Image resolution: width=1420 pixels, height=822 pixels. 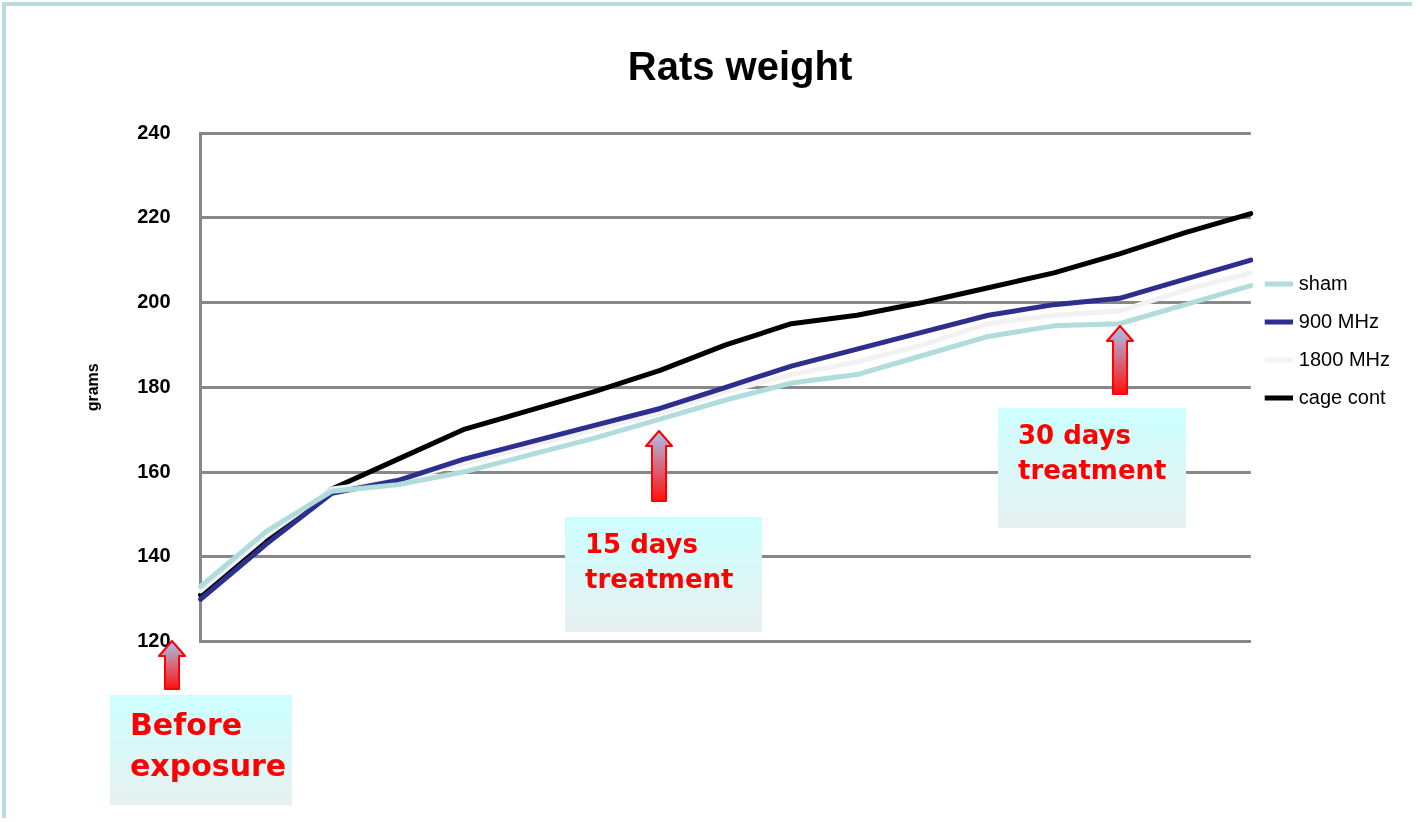 I want to click on legend-label: sham, so click(x=1323, y=282).